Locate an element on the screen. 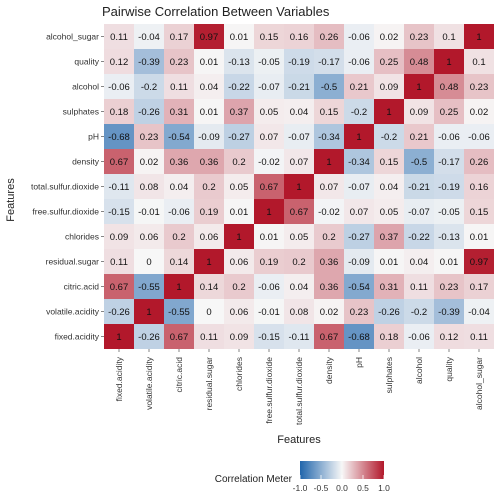 The image size is (504, 504). x-tick-label: alcohol is located at coordinates (419, 370).